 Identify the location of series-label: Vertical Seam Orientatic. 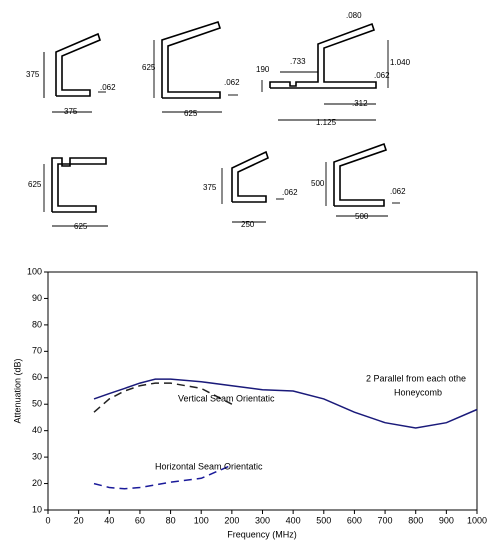
(226, 398).